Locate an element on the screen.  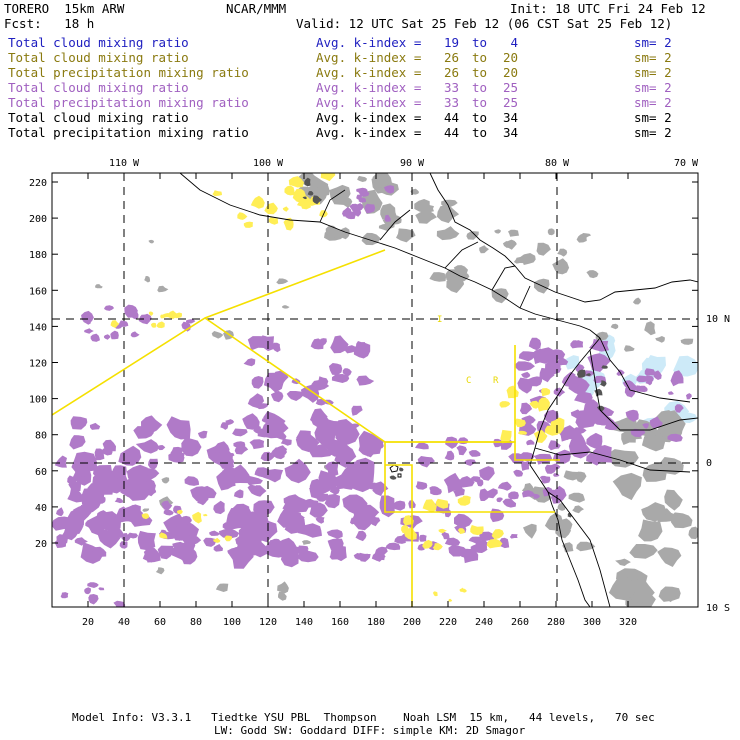
init-time: Init: 18 UTC Fri 24 Feb 12 is located at coordinates (608, 8).